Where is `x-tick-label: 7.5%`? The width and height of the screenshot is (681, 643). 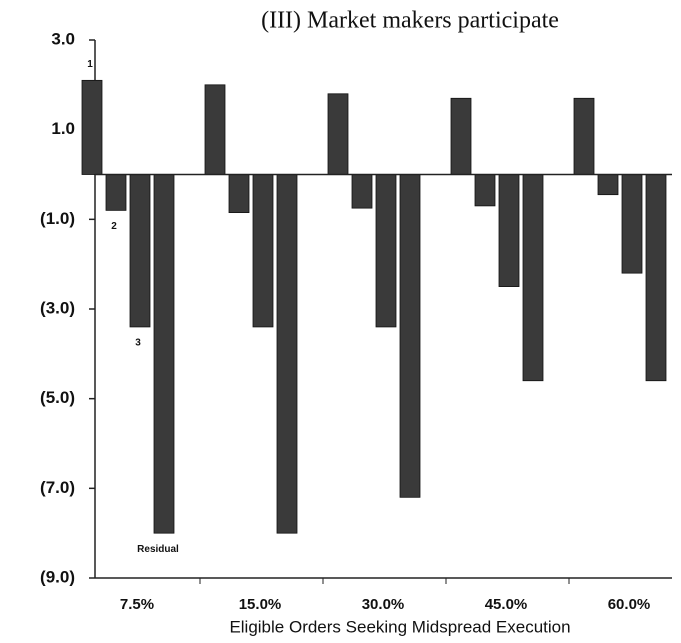
x-tick-label: 7.5% is located at coordinates (137, 604).